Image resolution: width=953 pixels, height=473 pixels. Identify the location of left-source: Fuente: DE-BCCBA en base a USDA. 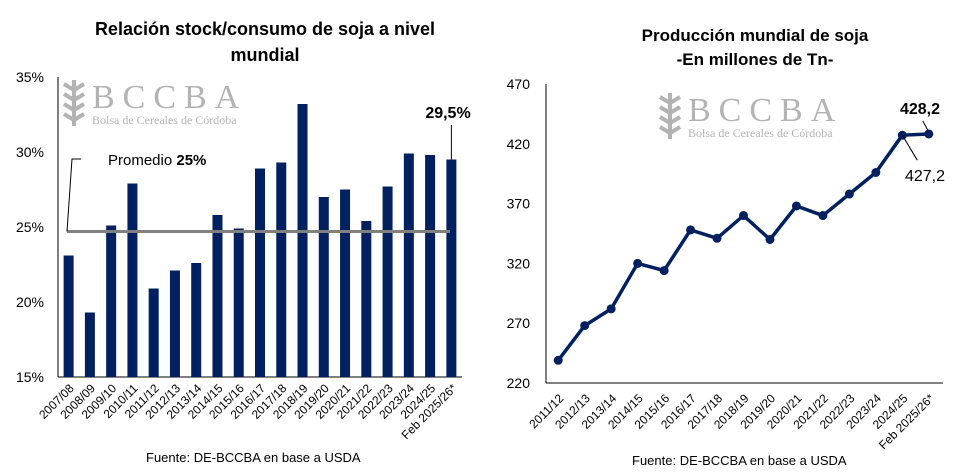
(253, 457).